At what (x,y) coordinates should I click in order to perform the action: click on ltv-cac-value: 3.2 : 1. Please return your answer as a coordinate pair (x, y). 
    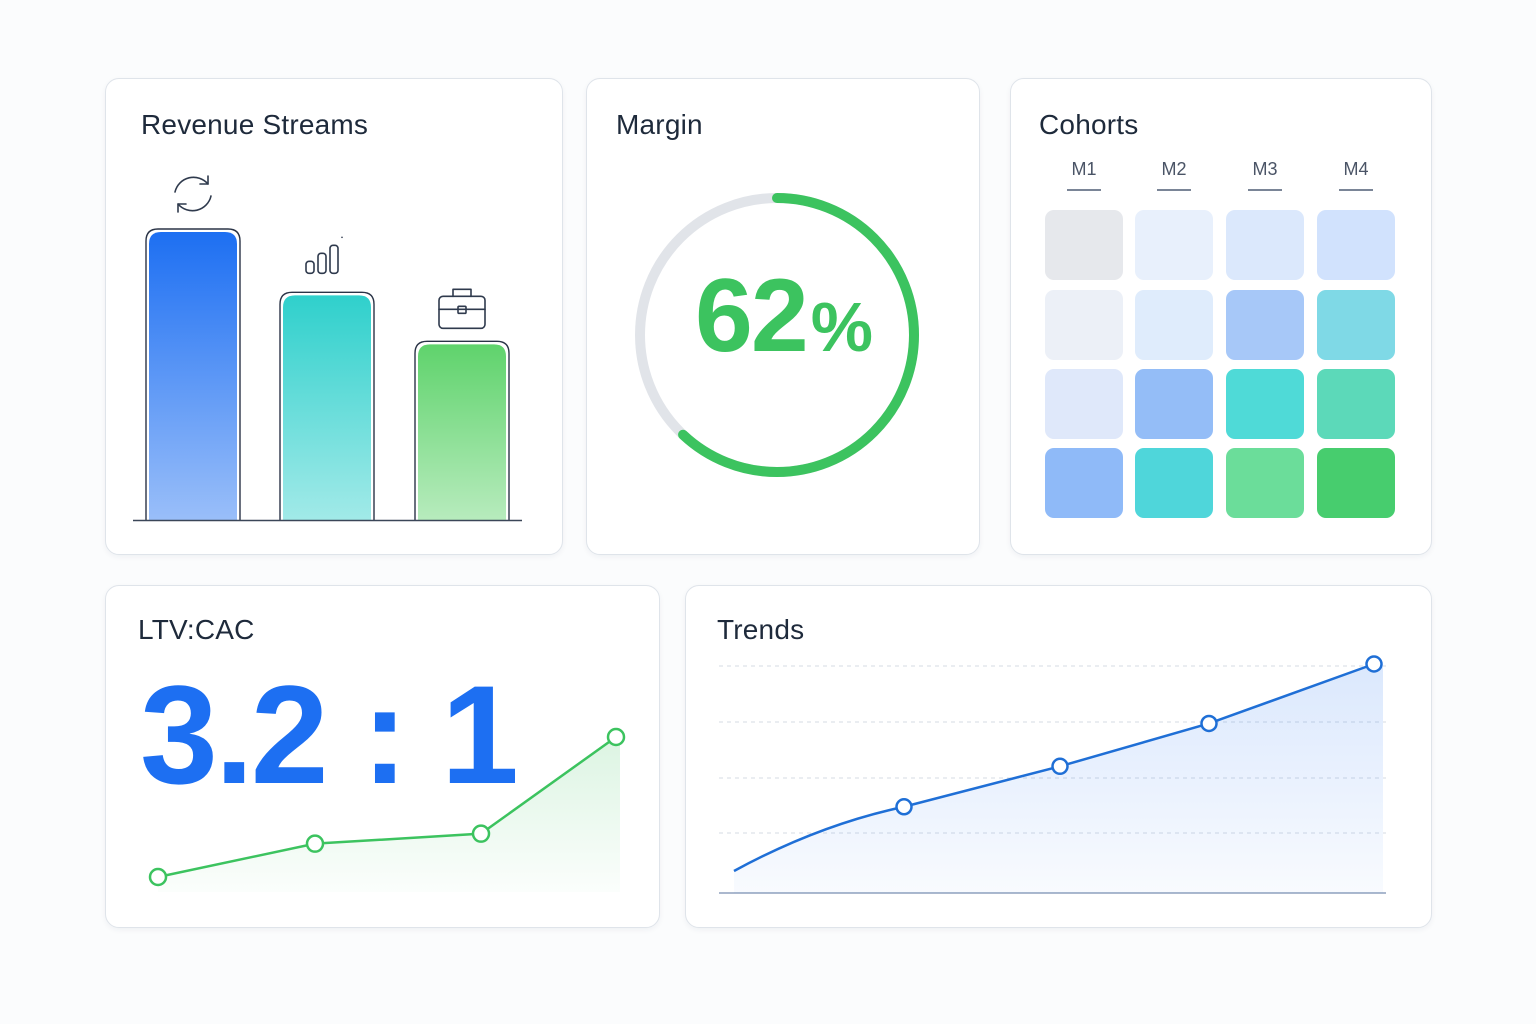
    Looking at the image, I should click on (329, 734).